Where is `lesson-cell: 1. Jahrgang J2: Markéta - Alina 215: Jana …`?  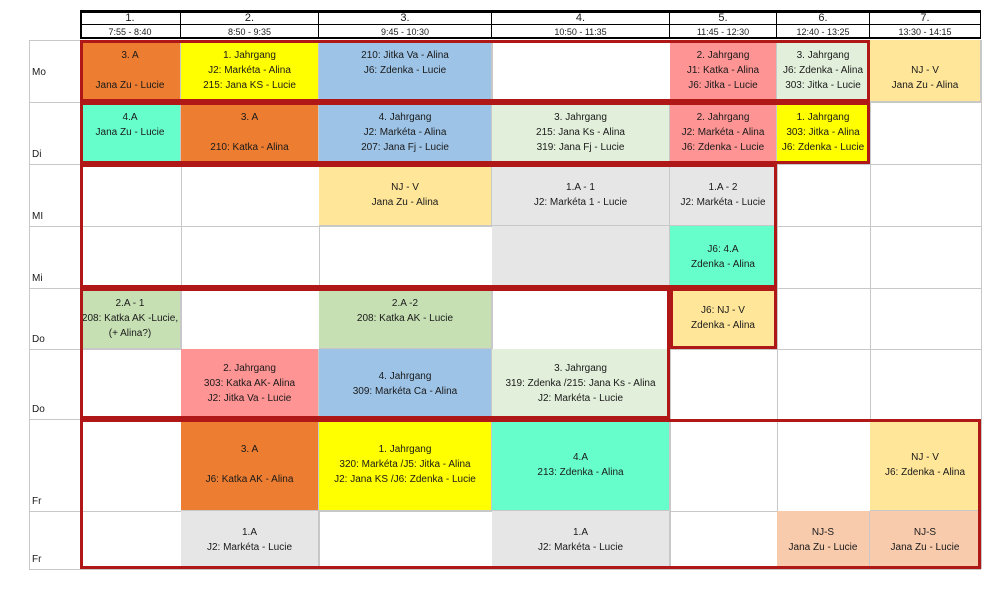 lesson-cell: 1. Jahrgang J2: Markéta - Alina 215: Jana … is located at coordinates (250, 71).